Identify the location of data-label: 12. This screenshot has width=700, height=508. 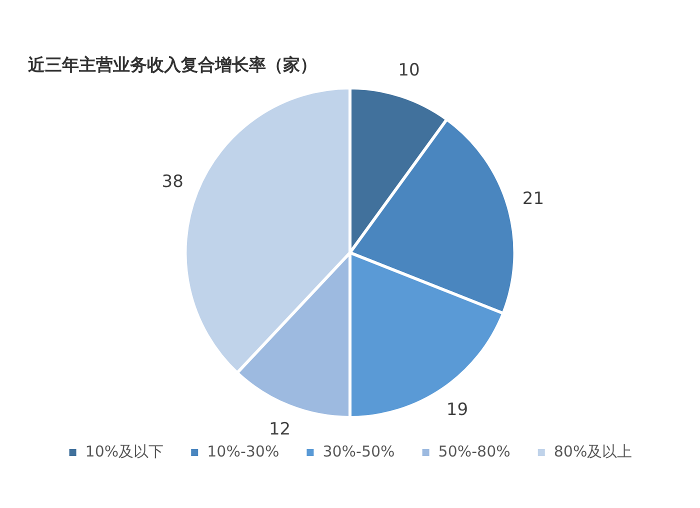
(279, 430).